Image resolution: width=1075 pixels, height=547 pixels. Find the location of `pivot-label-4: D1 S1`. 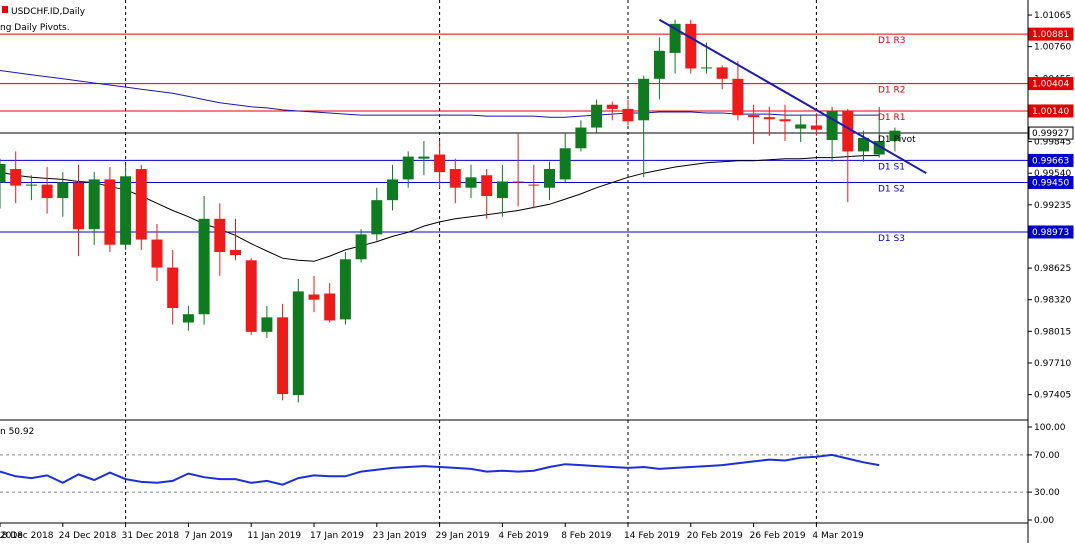

pivot-label-4: D1 S1 is located at coordinates (891, 167).